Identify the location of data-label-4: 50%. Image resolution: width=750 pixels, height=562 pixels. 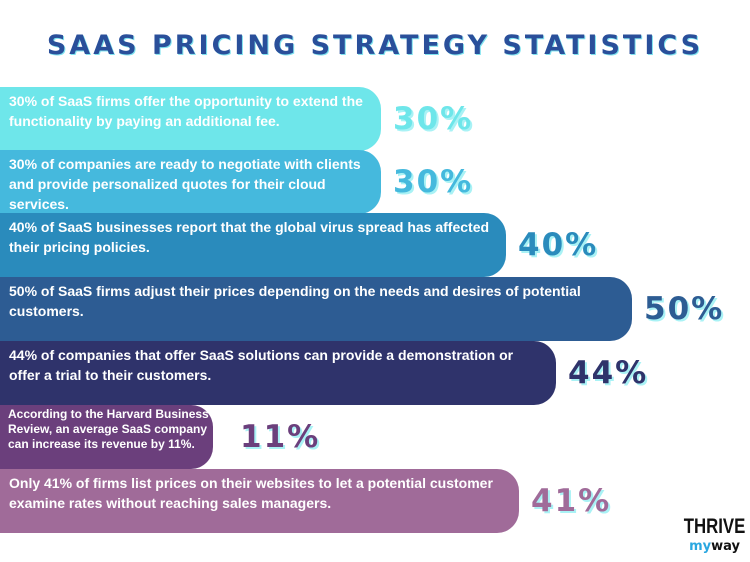
(684, 309).